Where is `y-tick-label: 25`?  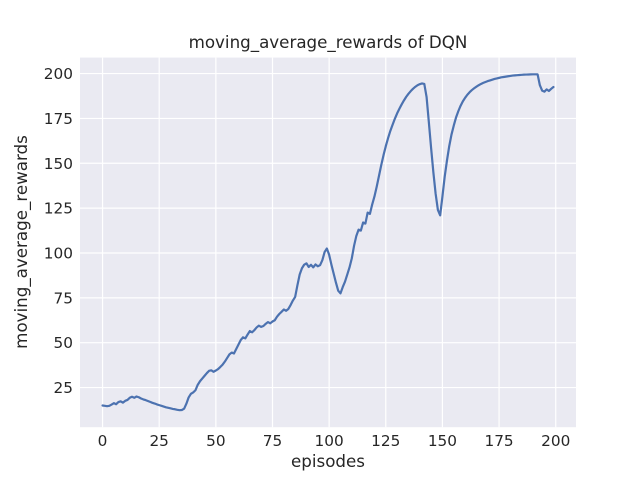
y-tick-label: 25 is located at coordinates (63, 388).